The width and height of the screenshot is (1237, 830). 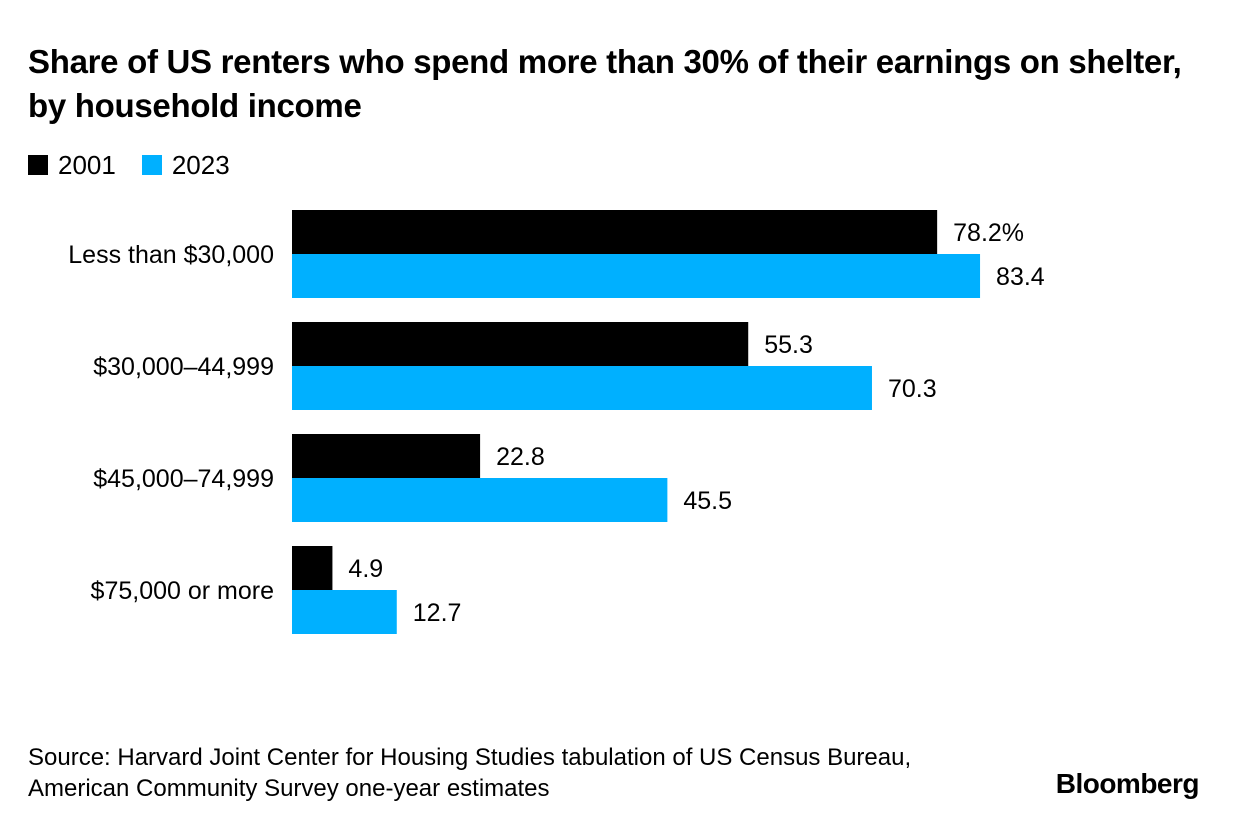 What do you see at coordinates (344, 612) in the screenshot?
I see `bar-2023-75-000-or-more` at bounding box center [344, 612].